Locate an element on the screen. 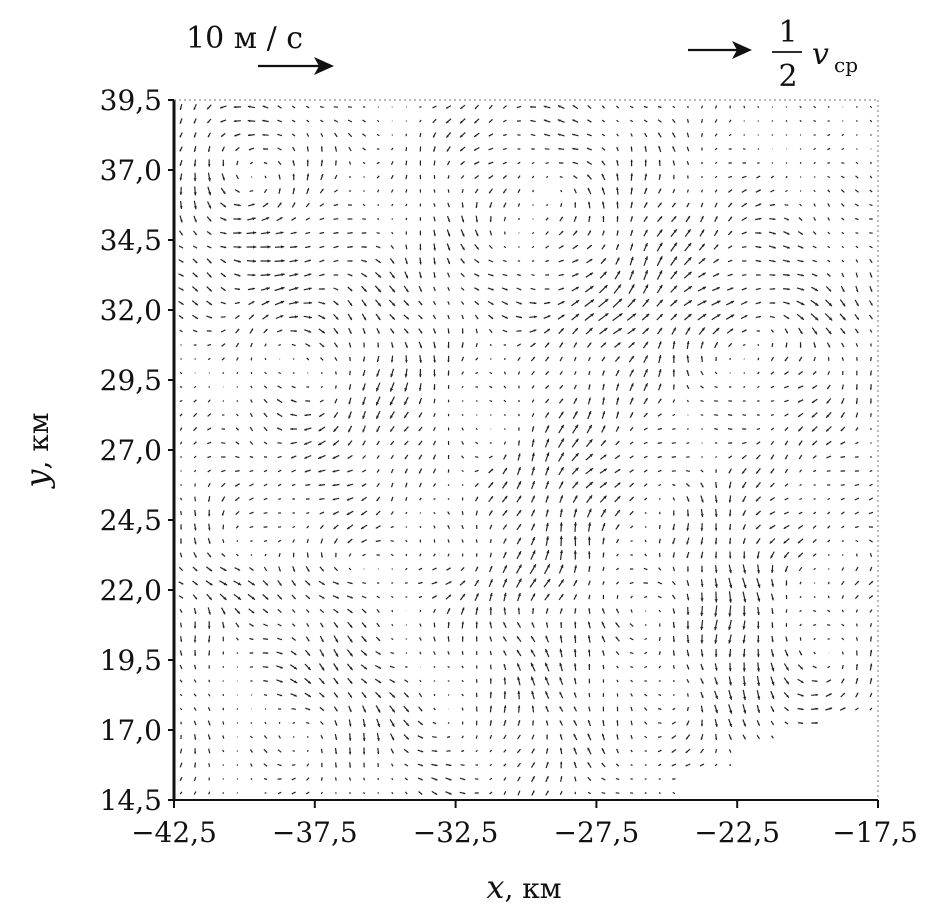 Image resolution: width=936 pixels, height=920 pixels. x-tick-label: −22,5 is located at coordinates (737, 832).